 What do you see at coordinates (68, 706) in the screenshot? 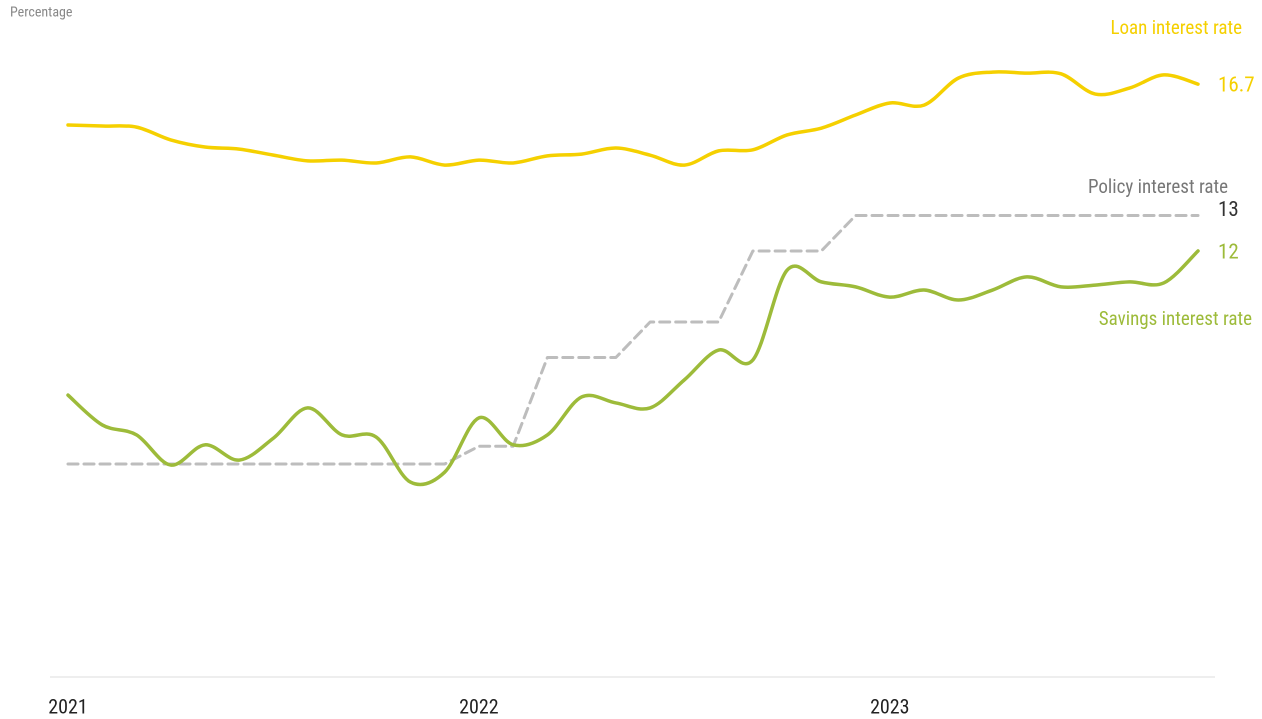
I see `x-tick-label: 2021` at bounding box center [68, 706].